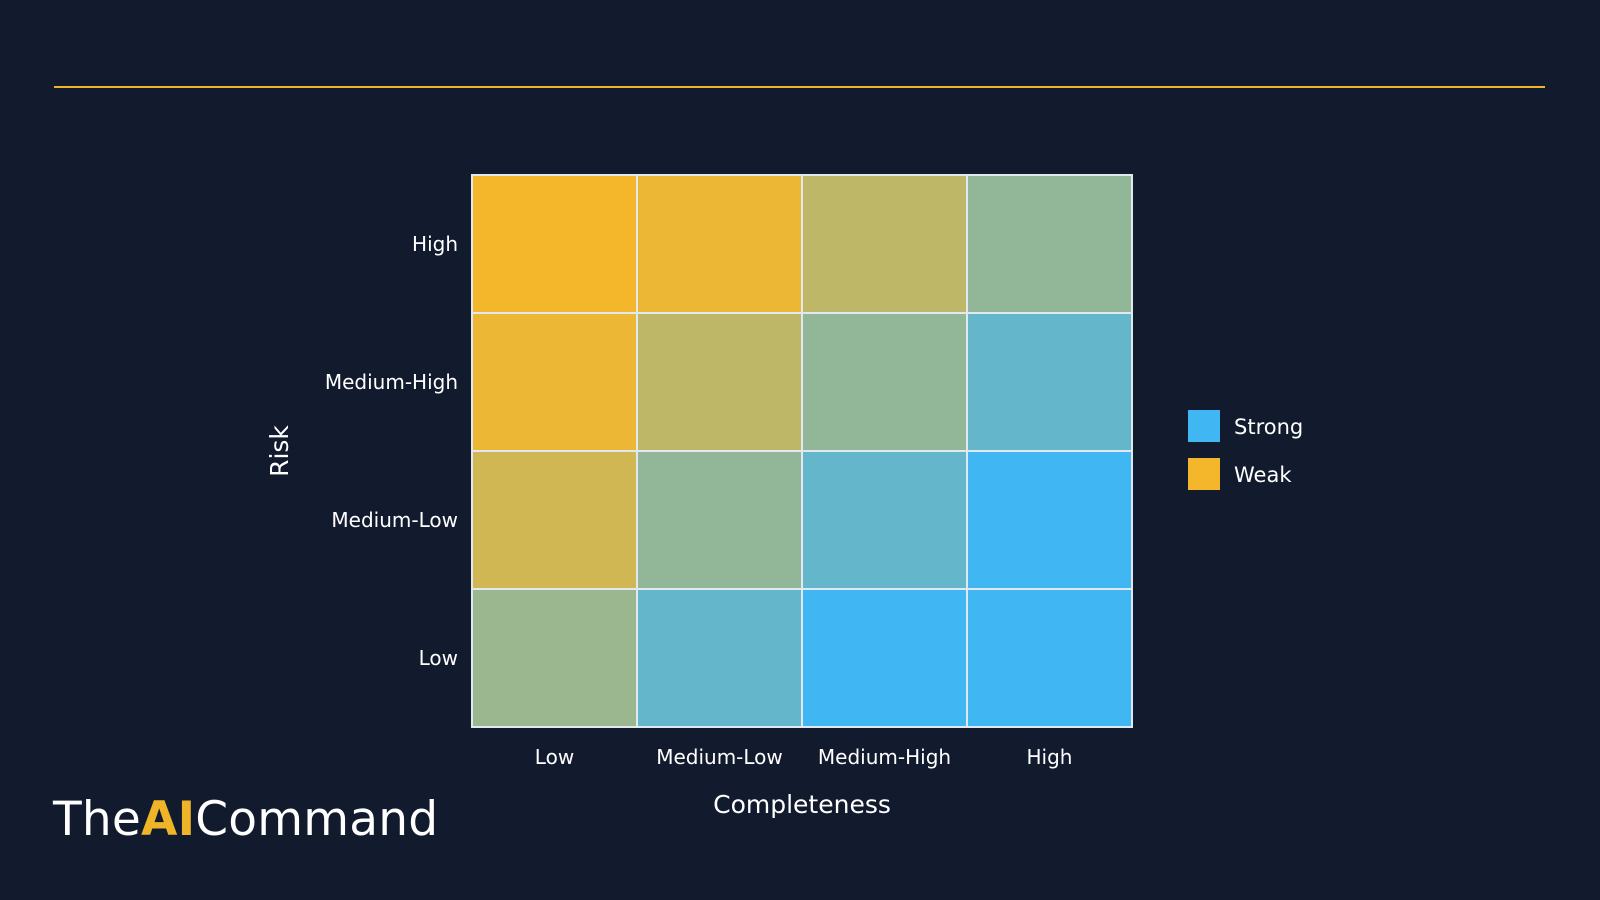 This screenshot has width=1600, height=900. I want to click on y-tick-label: Medium-Low, so click(394, 520).